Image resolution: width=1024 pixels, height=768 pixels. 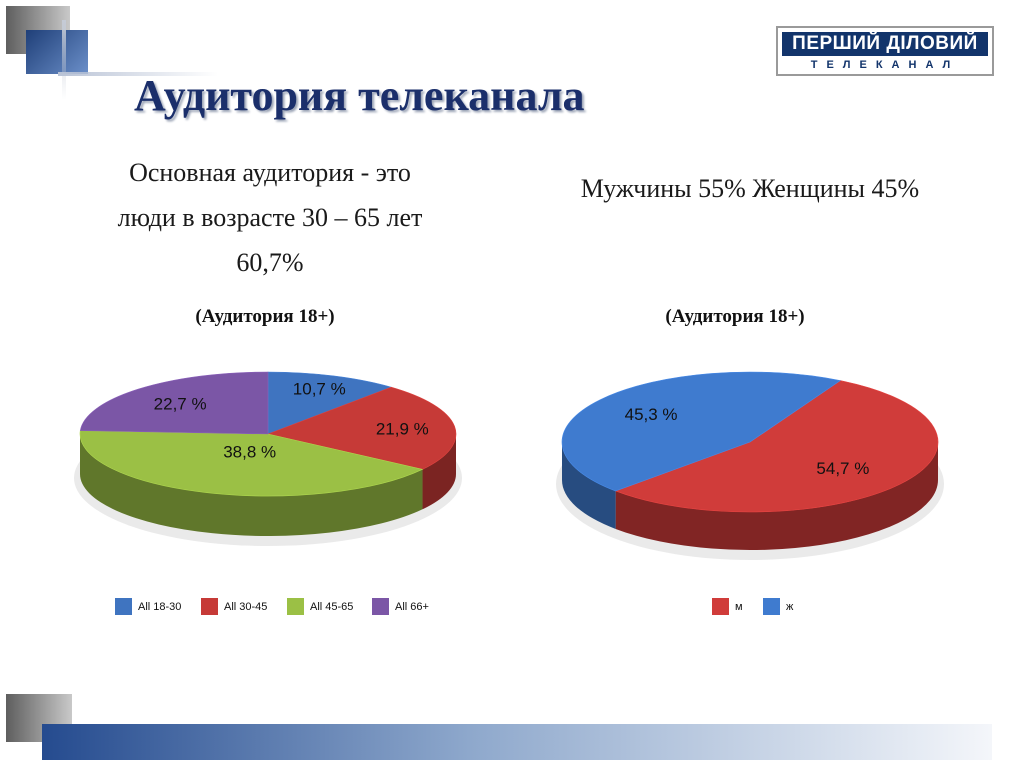 I want to click on page-title: Аудитория телеканала, so click(x=359, y=95).